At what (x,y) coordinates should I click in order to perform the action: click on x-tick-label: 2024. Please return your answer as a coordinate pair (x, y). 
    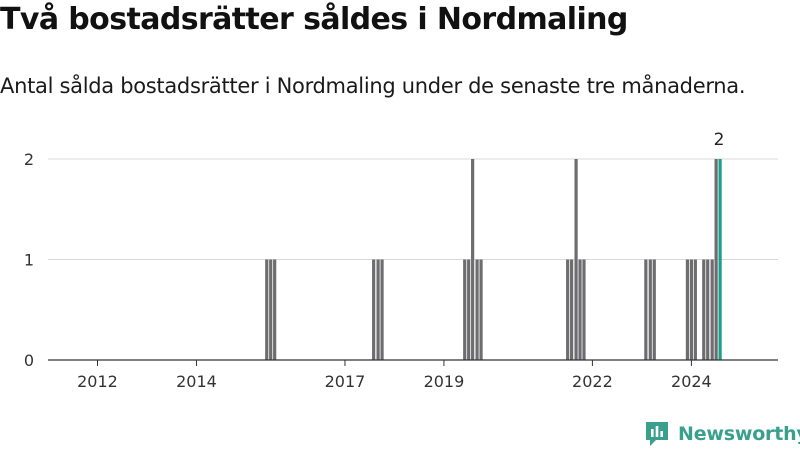
    Looking at the image, I should click on (691, 381).